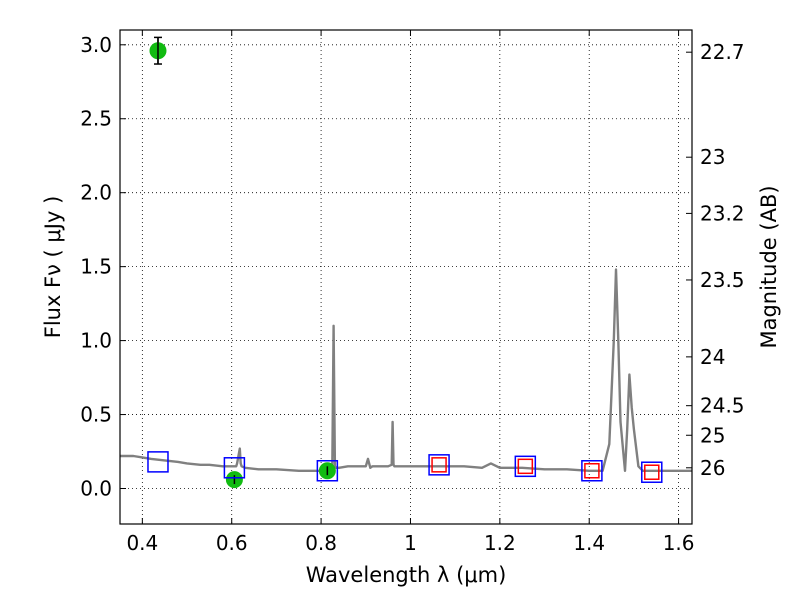  What do you see at coordinates (96, 489) in the screenshot?
I see `y-tick-label: 0.0` at bounding box center [96, 489].